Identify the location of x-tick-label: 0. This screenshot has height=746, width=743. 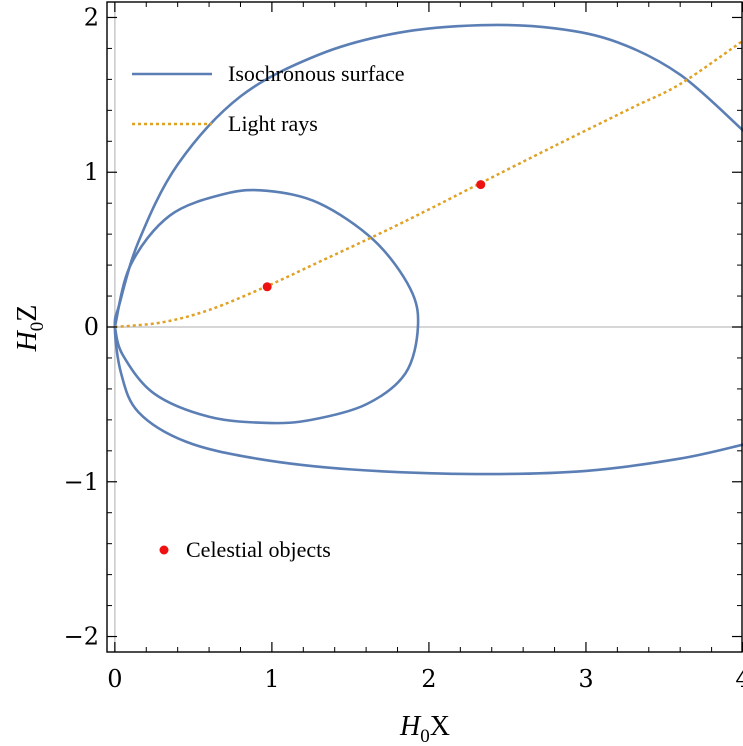
(114, 679).